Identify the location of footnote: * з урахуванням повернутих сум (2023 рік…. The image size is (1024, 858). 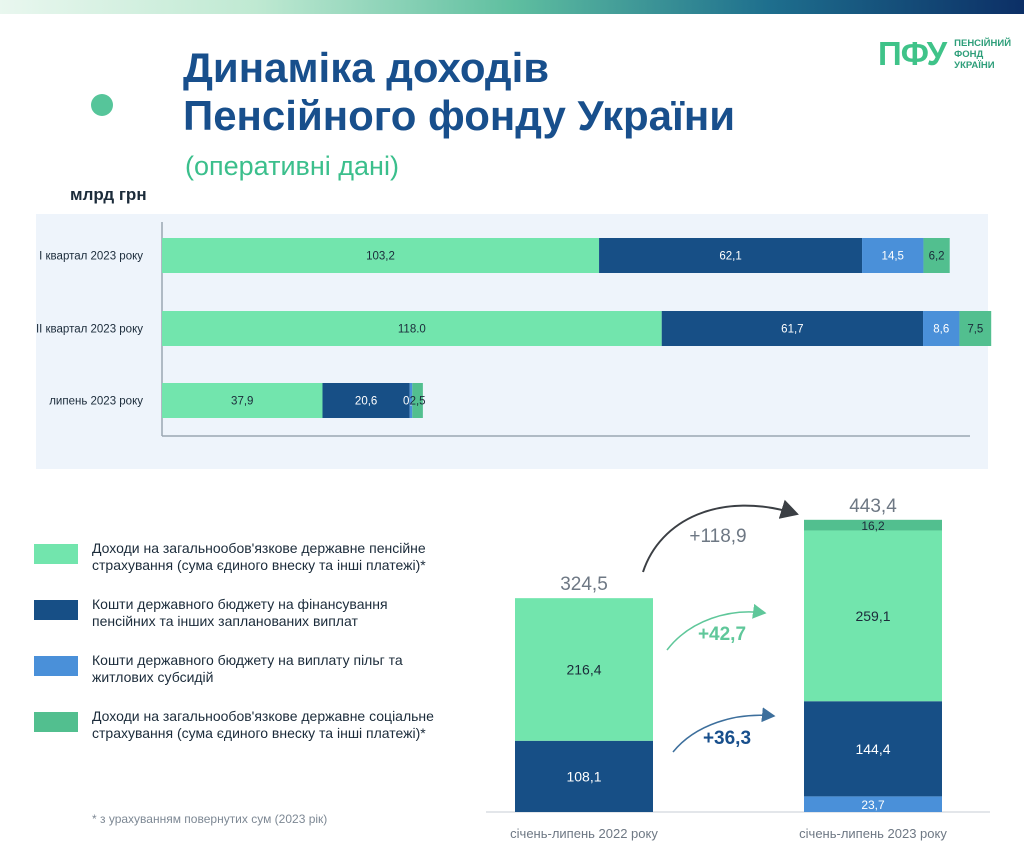
(210, 819).